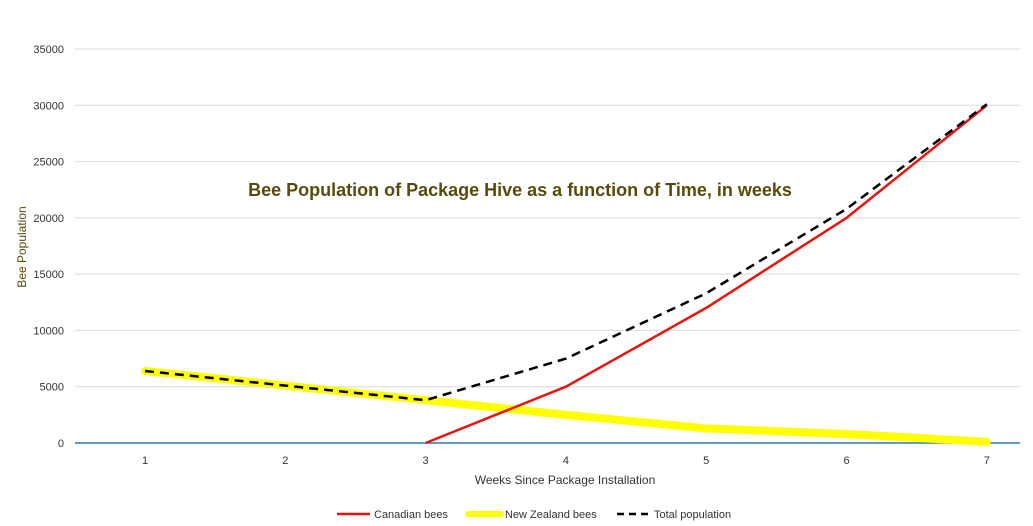 The width and height of the screenshot is (1033, 526). Describe the element at coordinates (22, 246) in the screenshot. I see `y-axis-title: Bee Population` at that location.